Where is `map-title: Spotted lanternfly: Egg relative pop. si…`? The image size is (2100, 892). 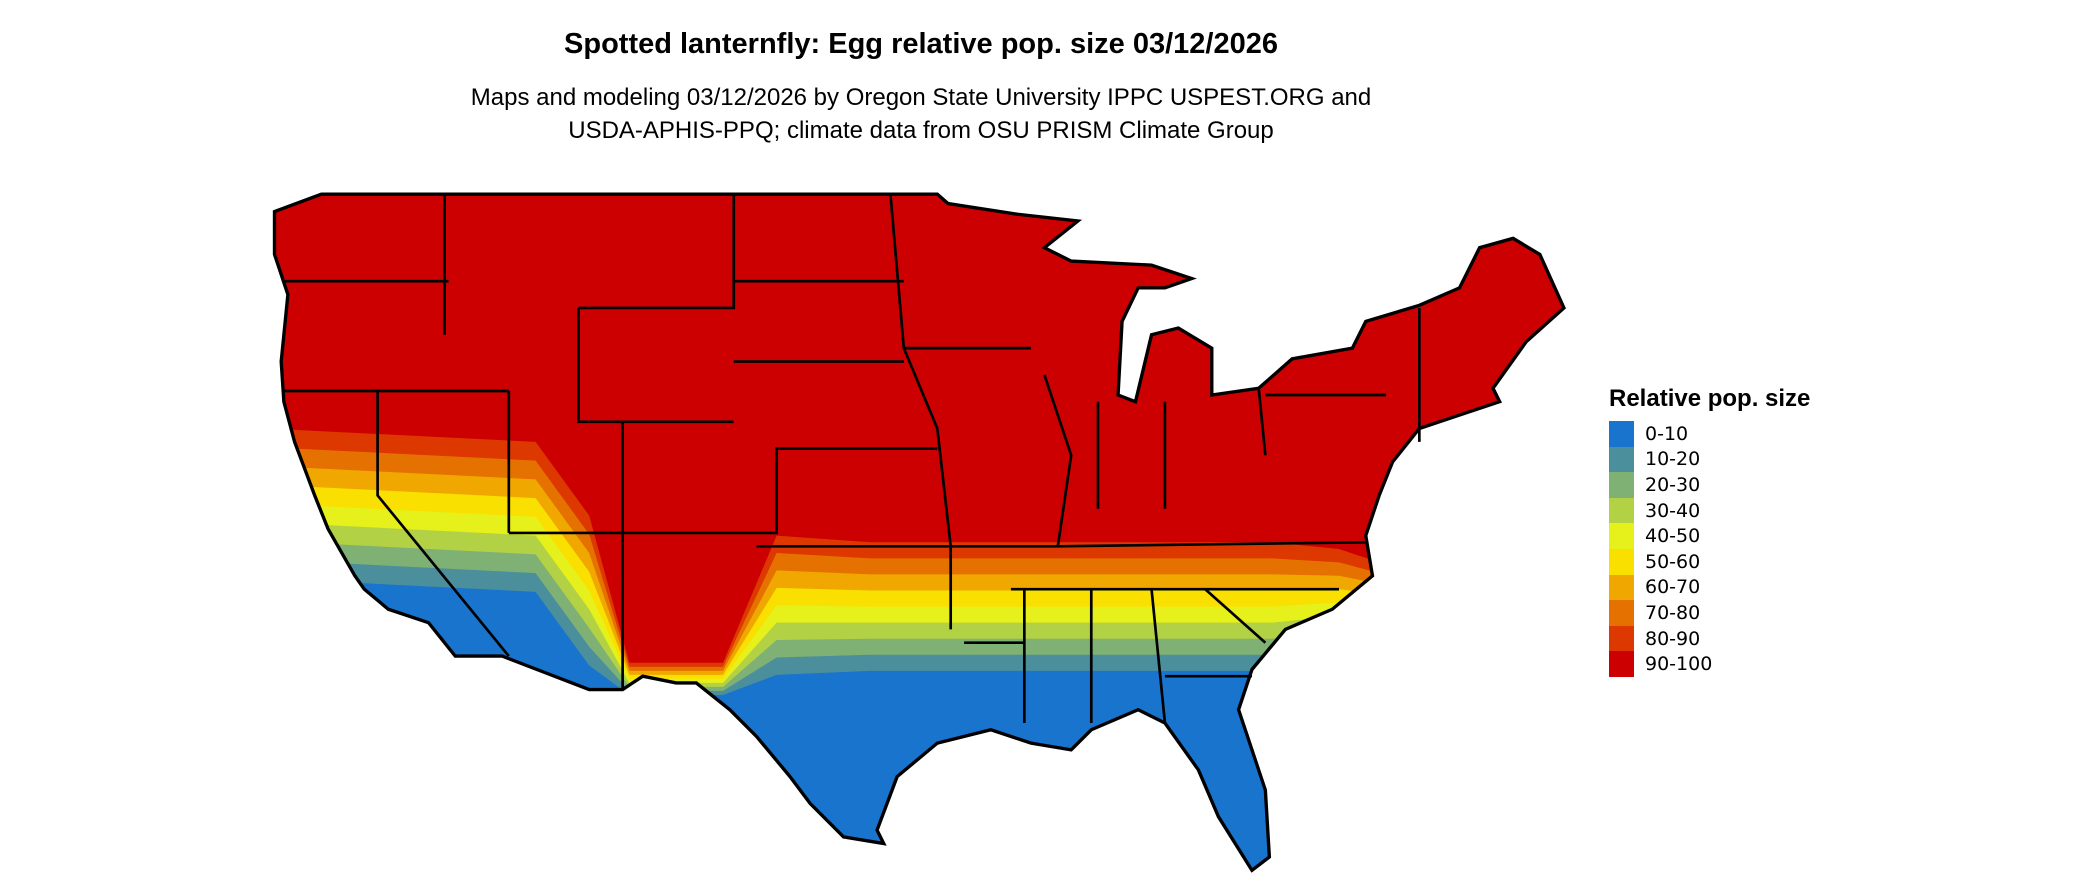
map-title: Spotted lanternfly: Egg relative pop. si… is located at coordinates (921, 44).